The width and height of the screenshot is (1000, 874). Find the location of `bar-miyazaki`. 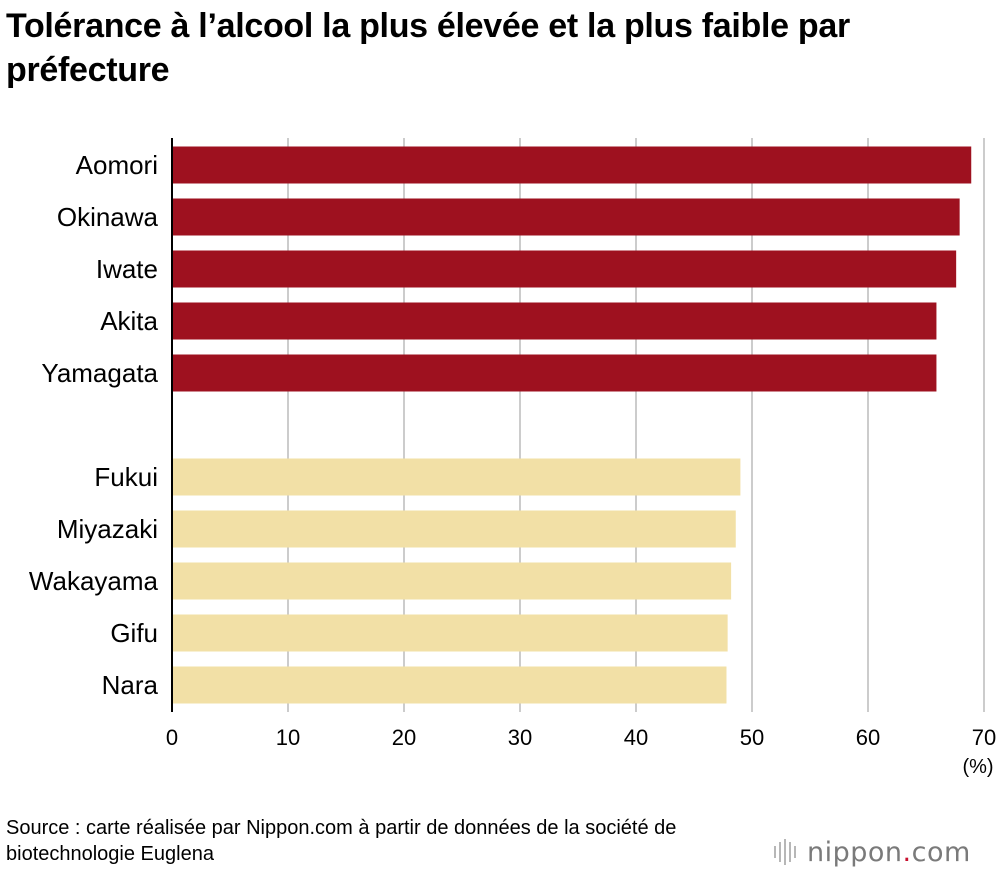

bar-miyazaki is located at coordinates (454, 529).